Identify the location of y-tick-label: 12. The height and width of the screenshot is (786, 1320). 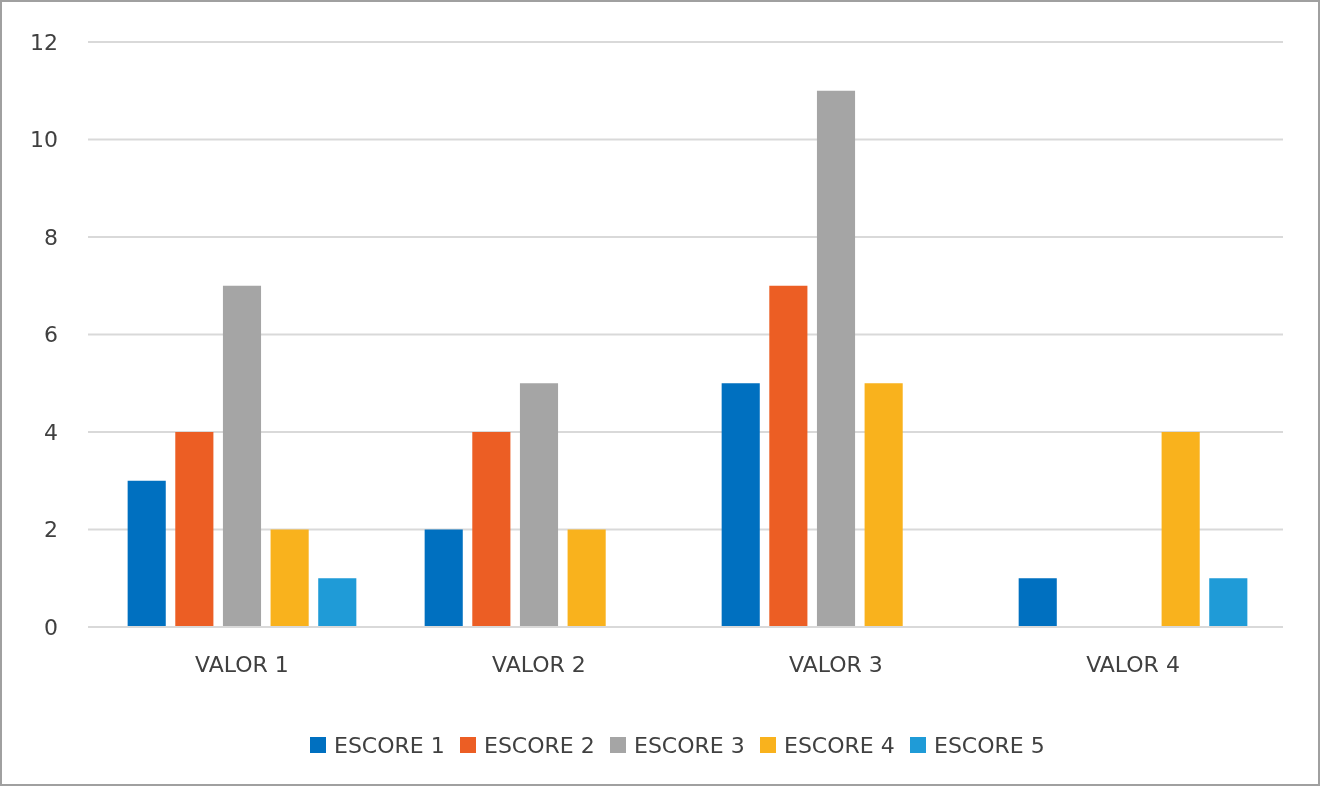
(44, 42).